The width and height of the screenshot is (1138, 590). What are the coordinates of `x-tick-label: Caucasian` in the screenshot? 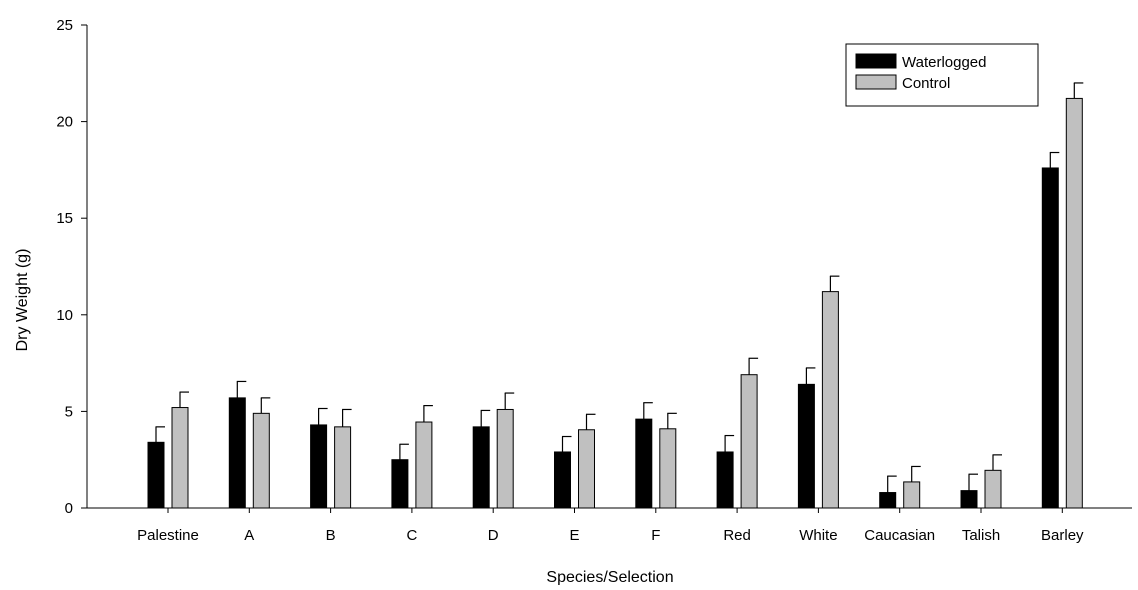 It's located at (899, 535).